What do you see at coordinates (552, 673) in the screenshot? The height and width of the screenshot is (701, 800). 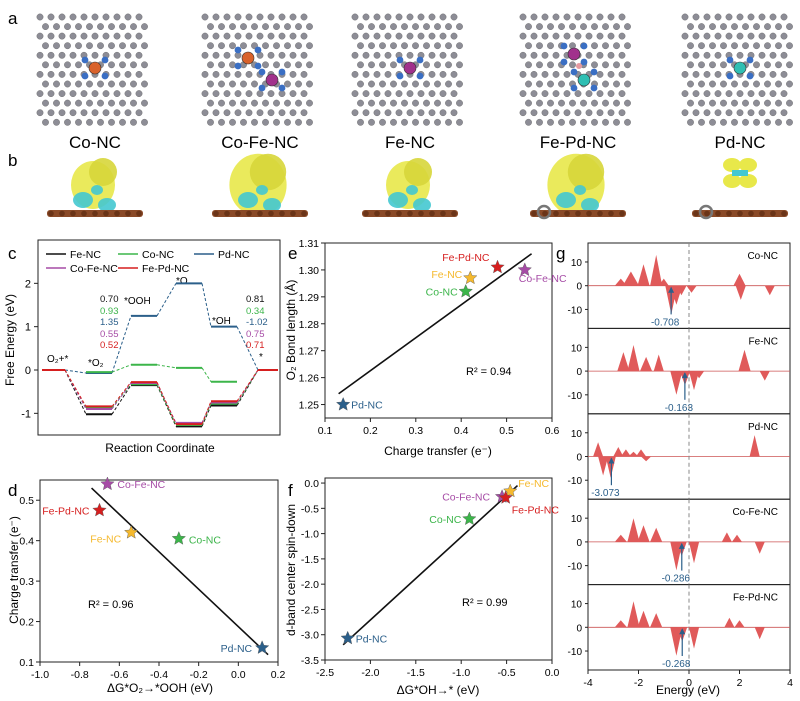 I see `xtick-label: 0.0` at bounding box center [552, 673].